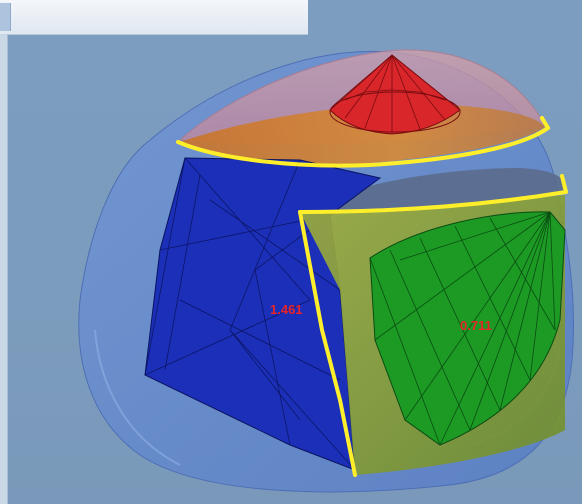 This screenshot has width=582, height=504. Describe the element at coordinates (4, 269) in the screenshot. I see `viewport-left-border` at that location.